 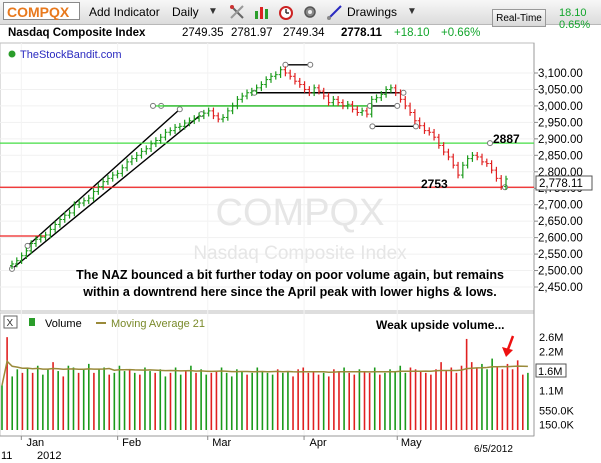 What do you see at coordinates (335, 12) in the screenshot?
I see `draw-line-icon` at bounding box center [335, 12].